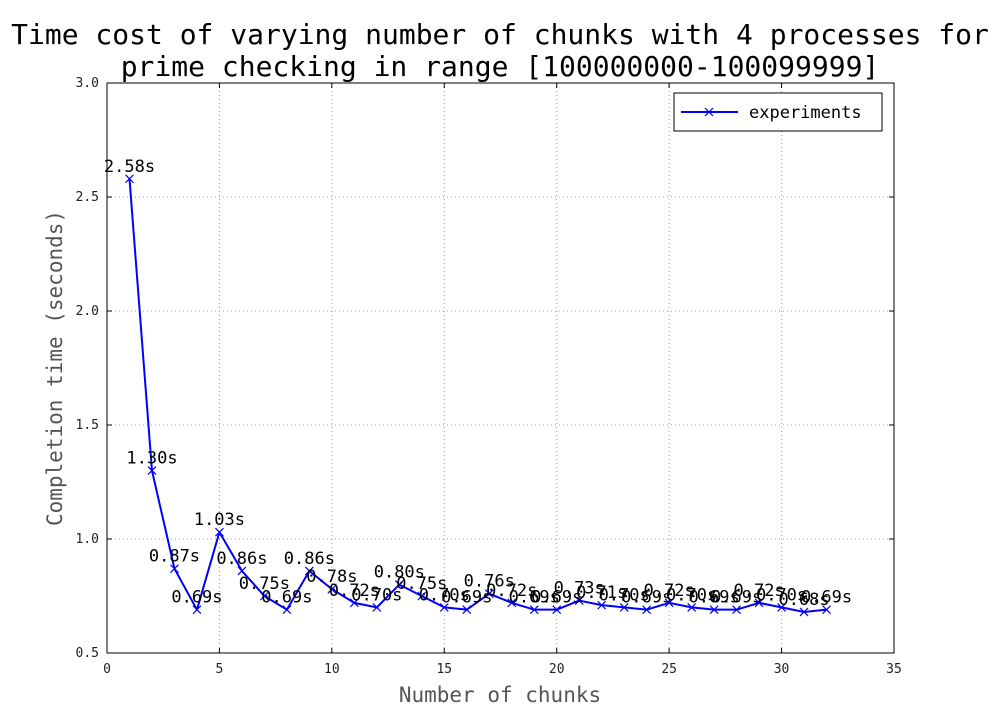  Describe the element at coordinates (669, 669) in the screenshot. I see `x-tick-label: 25` at that location.